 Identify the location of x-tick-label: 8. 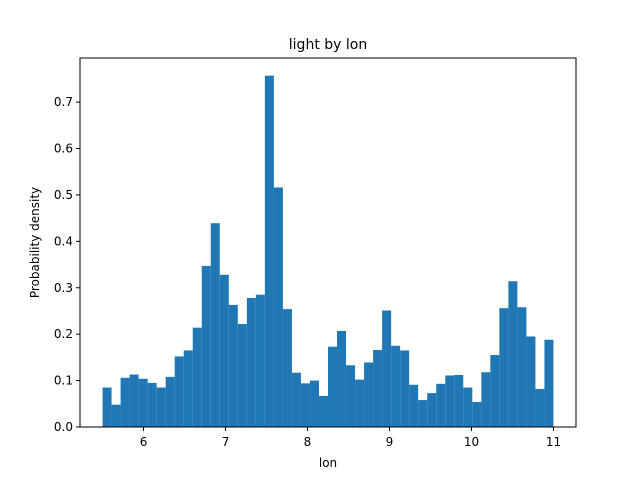
(308, 442).